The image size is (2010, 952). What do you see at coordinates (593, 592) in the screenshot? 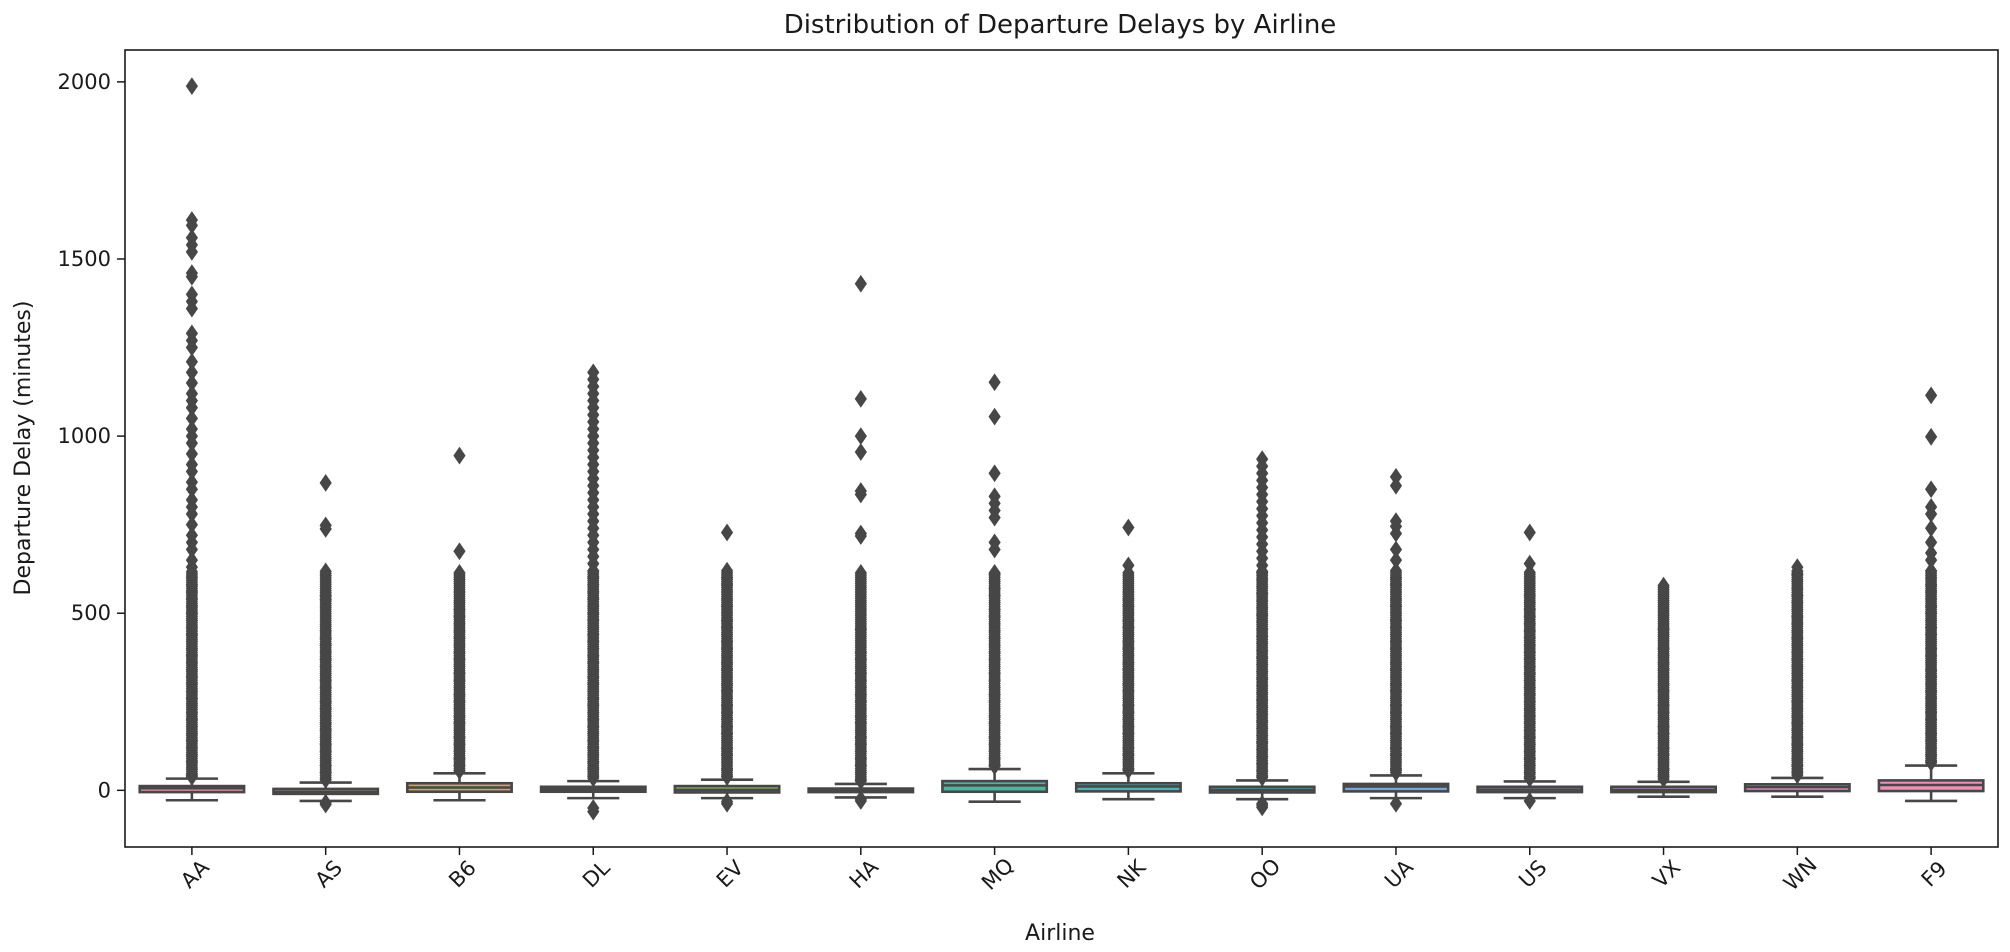
I see `box-dl` at bounding box center [593, 592].